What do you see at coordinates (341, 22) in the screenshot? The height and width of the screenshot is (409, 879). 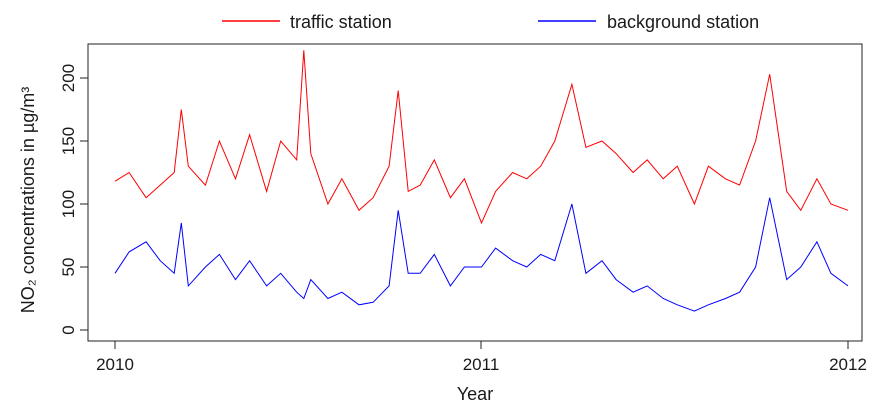 I see `legend-label-traffic-station: traffic station` at bounding box center [341, 22].